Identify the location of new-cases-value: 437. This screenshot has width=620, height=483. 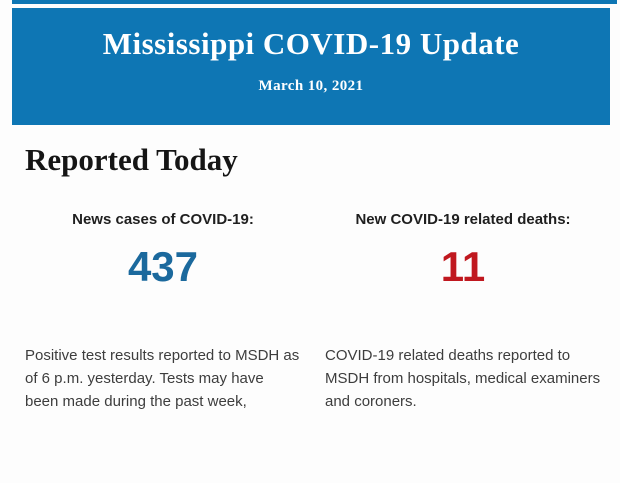
(163, 266).